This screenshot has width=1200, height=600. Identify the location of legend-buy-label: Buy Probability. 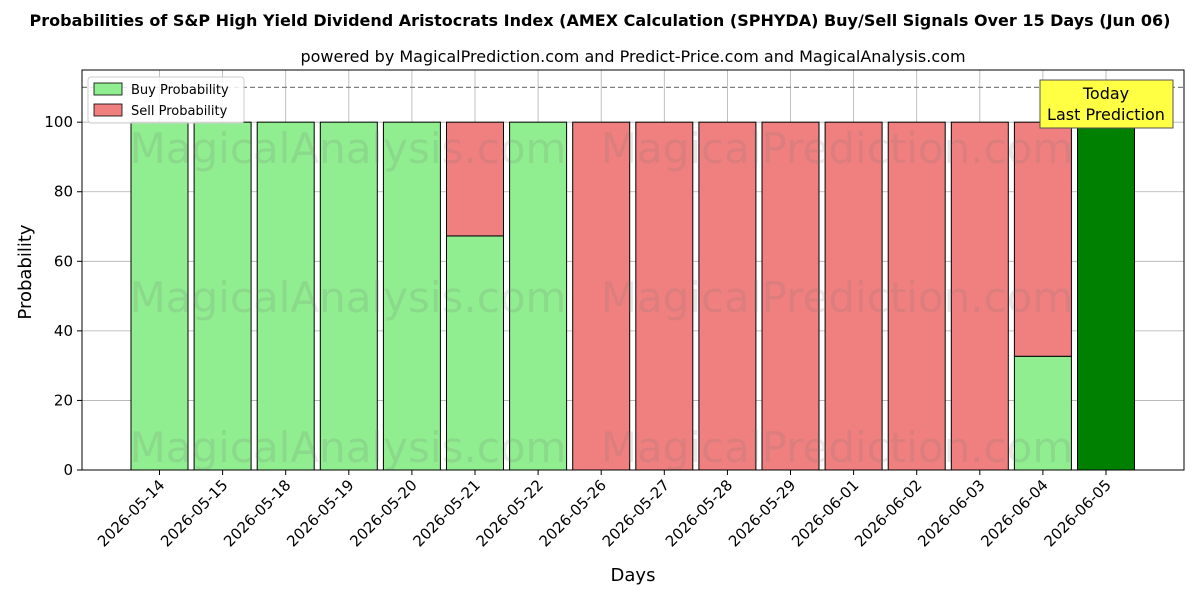
(180, 90).